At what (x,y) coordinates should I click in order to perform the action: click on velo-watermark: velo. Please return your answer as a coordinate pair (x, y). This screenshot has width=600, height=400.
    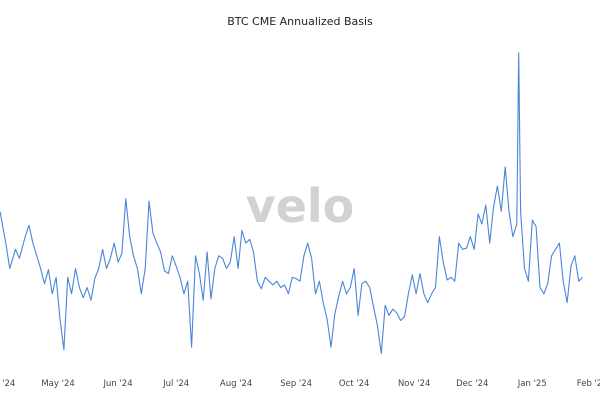
    Looking at the image, I should click on (300, 206).